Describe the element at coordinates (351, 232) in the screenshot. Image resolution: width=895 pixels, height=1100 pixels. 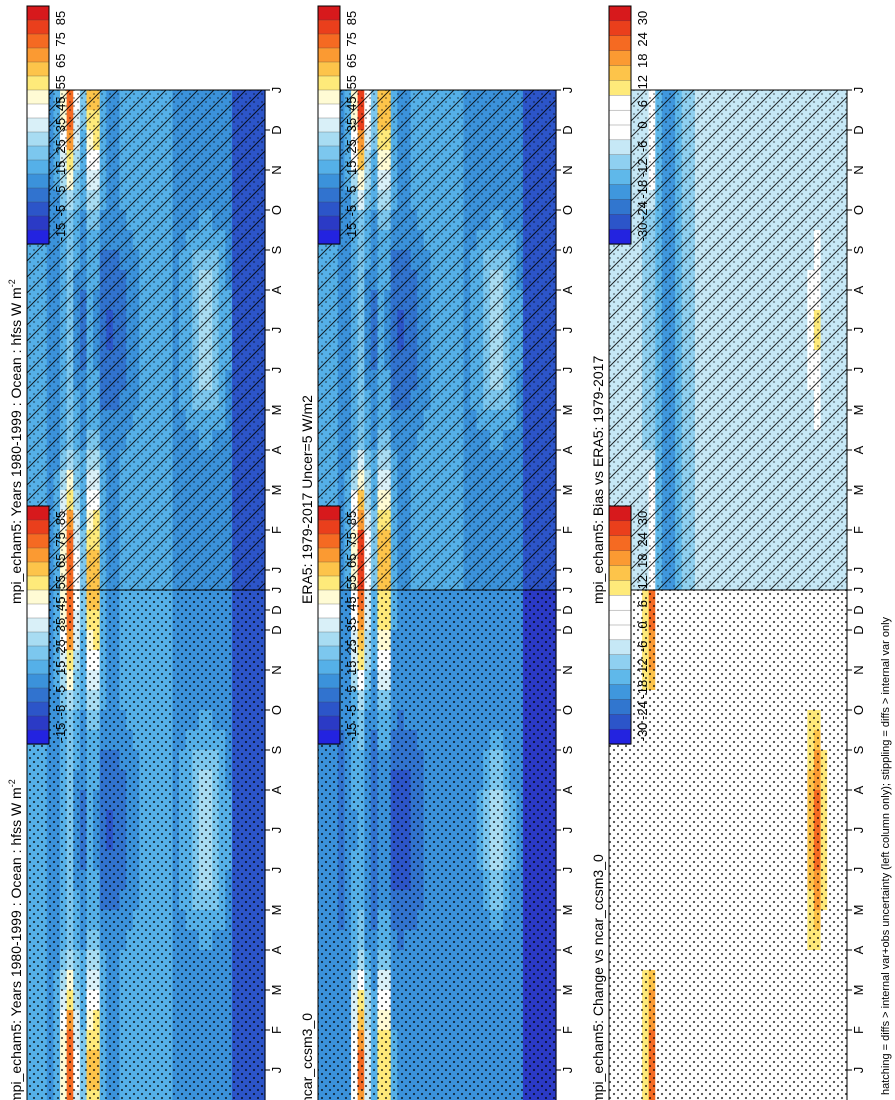
I see `colorbar-label: -15` at that location.